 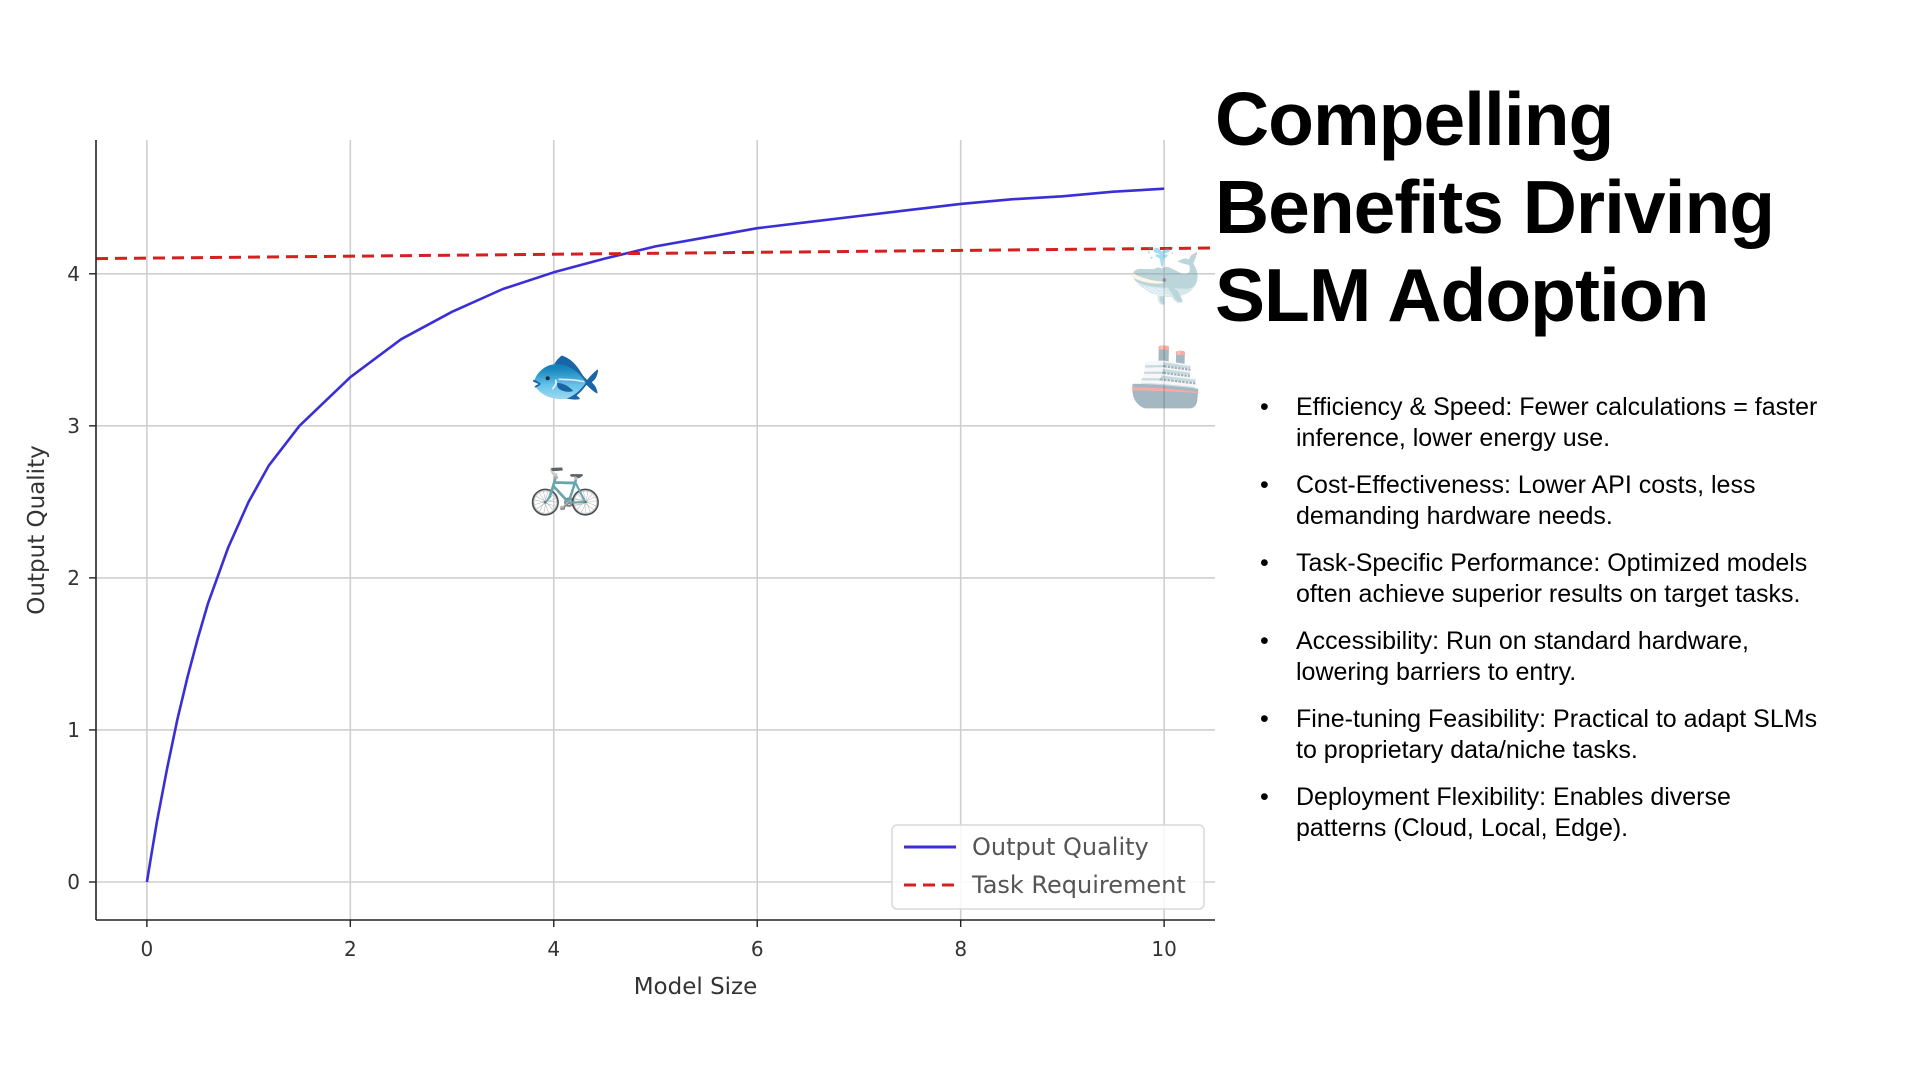 I want to click on series-line-task-requirement, so click(x=655, y=253).